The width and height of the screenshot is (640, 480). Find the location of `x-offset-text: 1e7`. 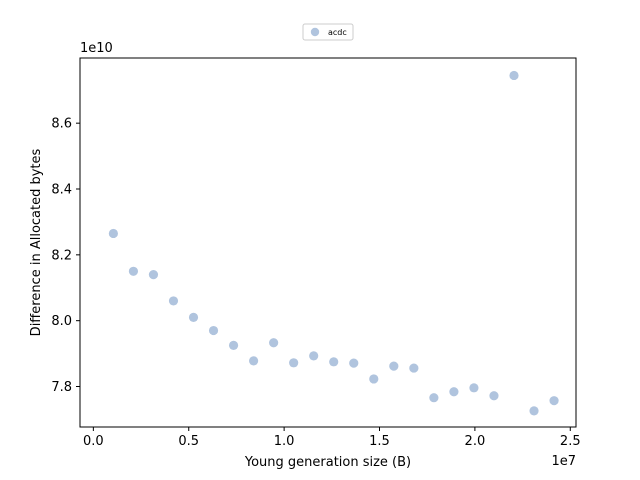

x-offset-text: 1e7 is located at coordinates (563, 461).